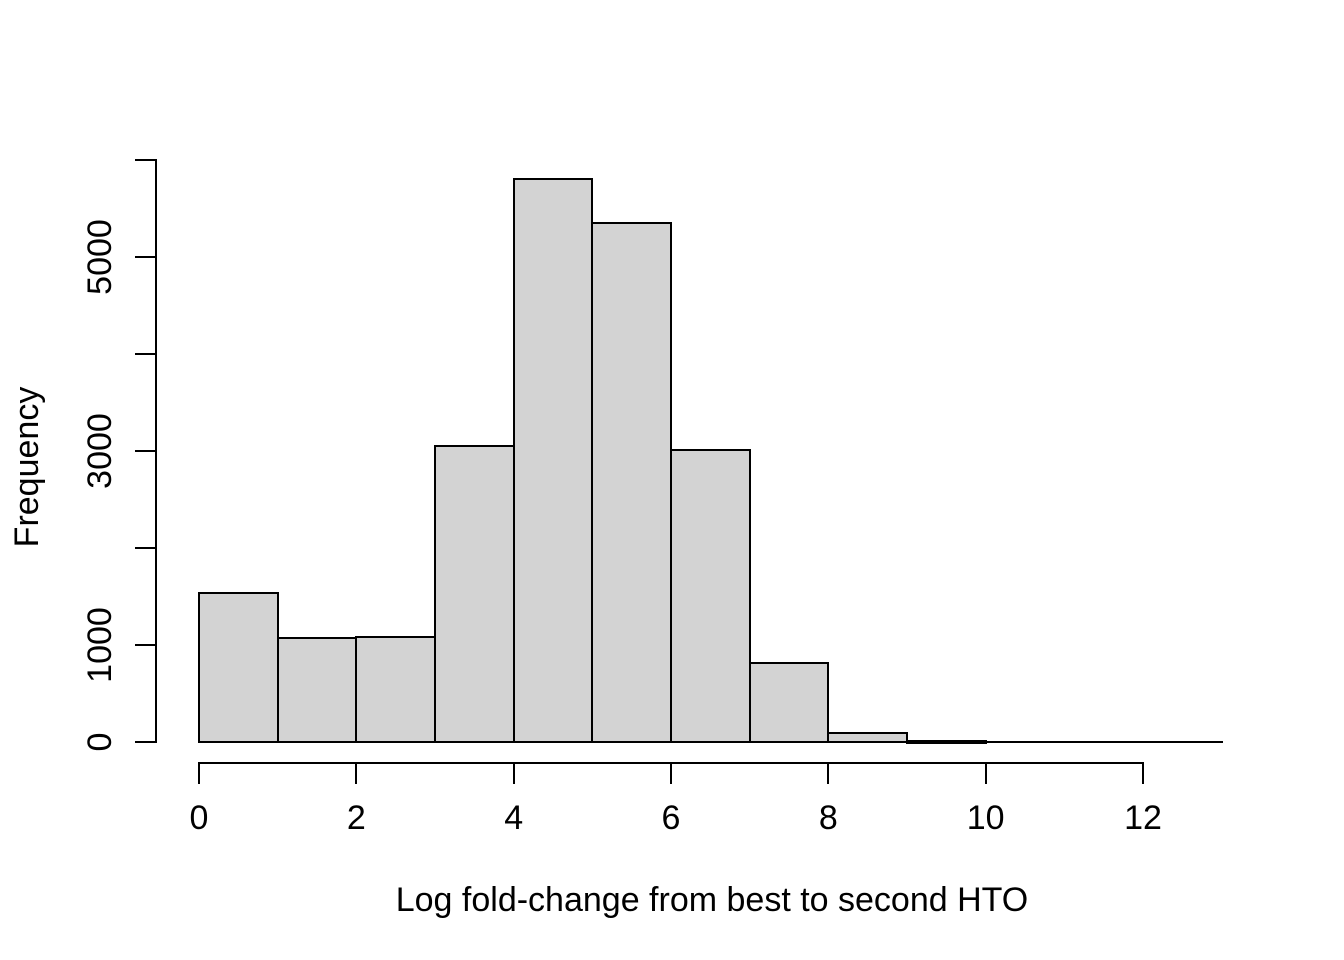 This screenshot has width=1344, height=960. Describe the element at coordinates (671, 818) in the screenshot. I see `x-tick-label: 6` at that location.